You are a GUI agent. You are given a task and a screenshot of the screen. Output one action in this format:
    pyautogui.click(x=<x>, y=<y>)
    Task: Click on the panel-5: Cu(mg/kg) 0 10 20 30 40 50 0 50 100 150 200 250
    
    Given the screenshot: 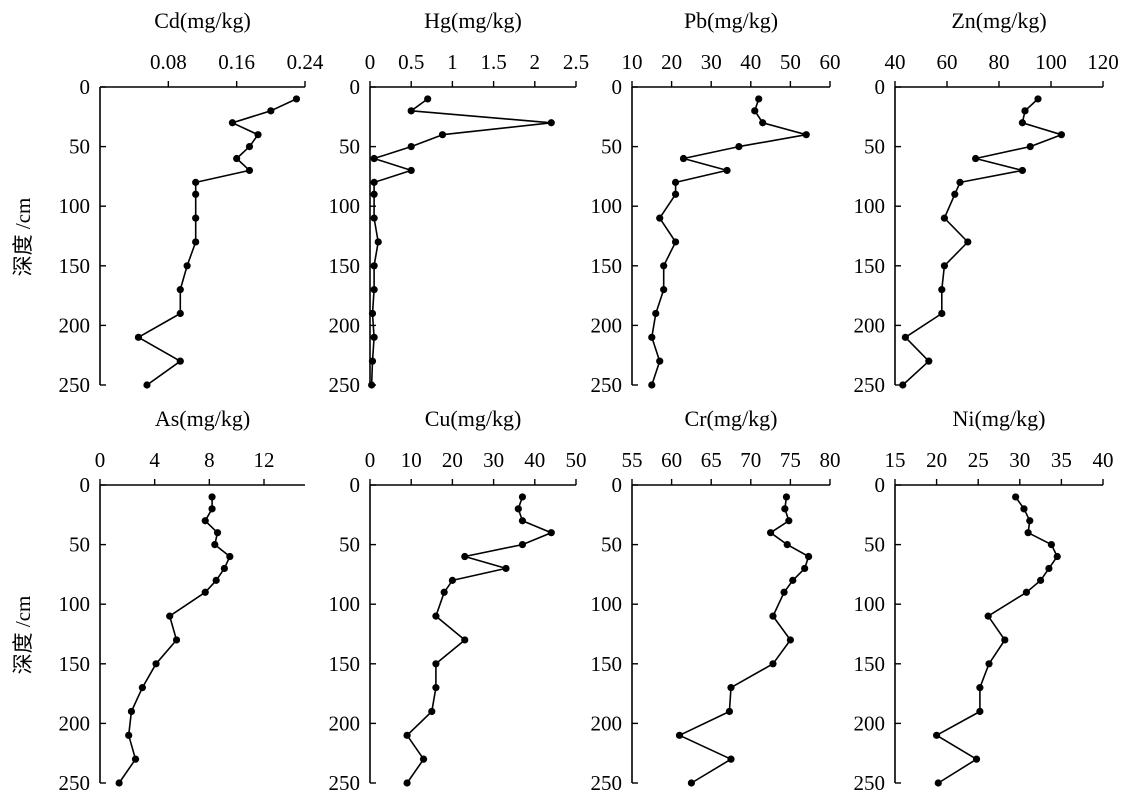 What is the action you would take?
    pyautogui.click(x=458, y=600)
    